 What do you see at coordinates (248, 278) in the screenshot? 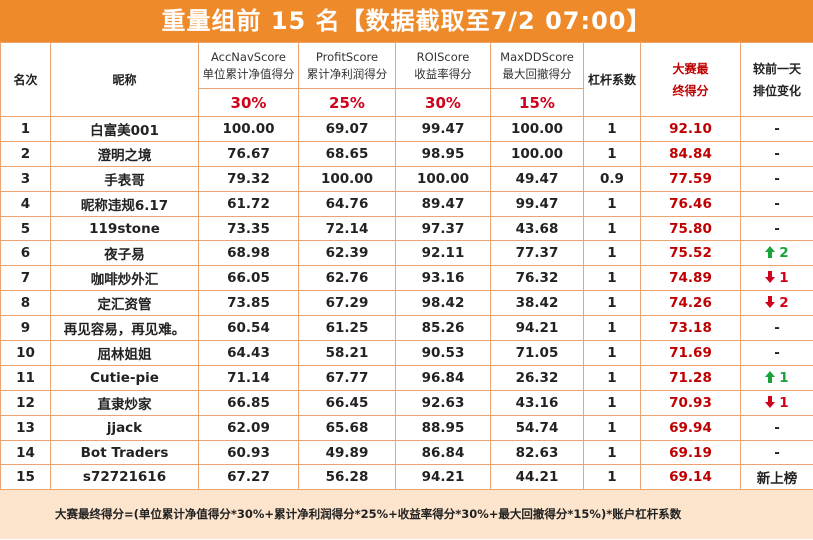
I see `cell: 66.05` at bounding box center [248, 278].